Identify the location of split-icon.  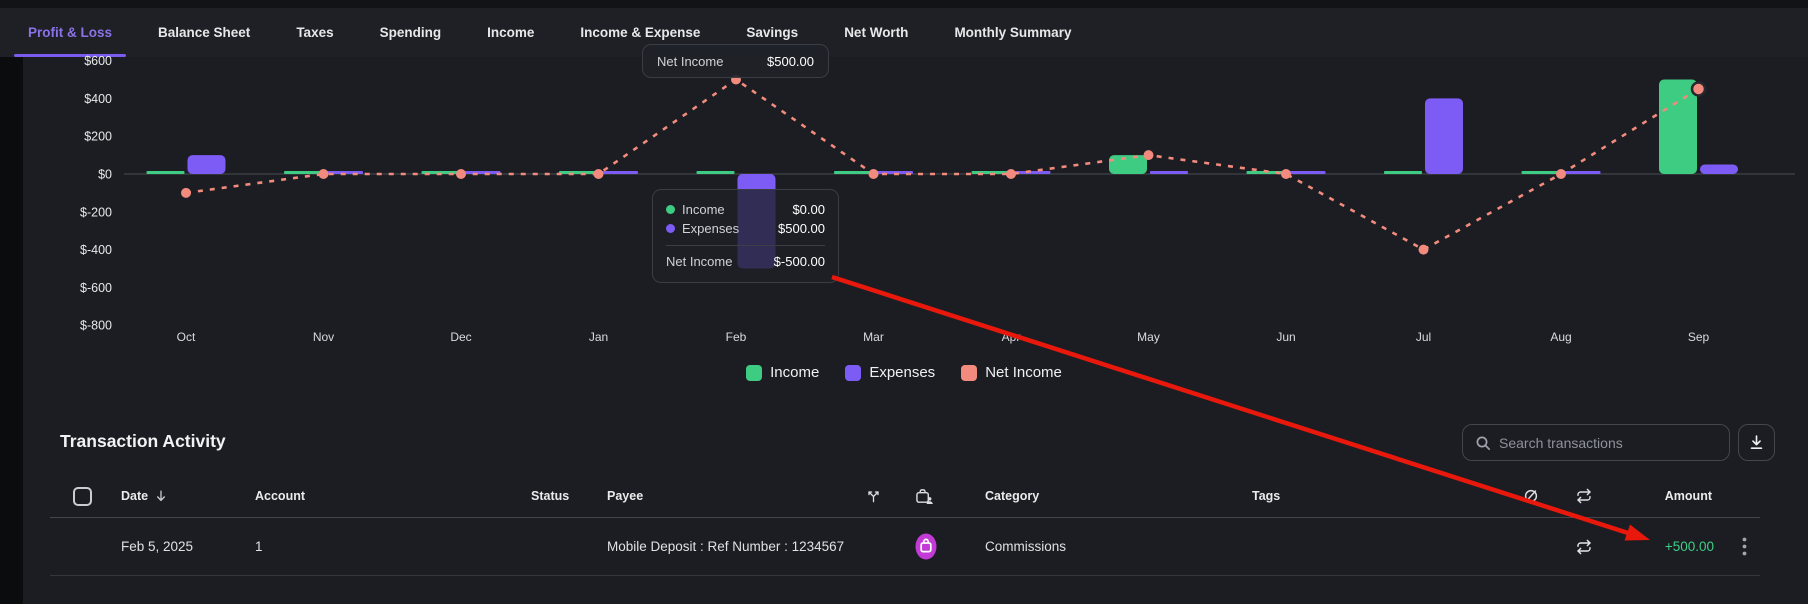
(873, 496).